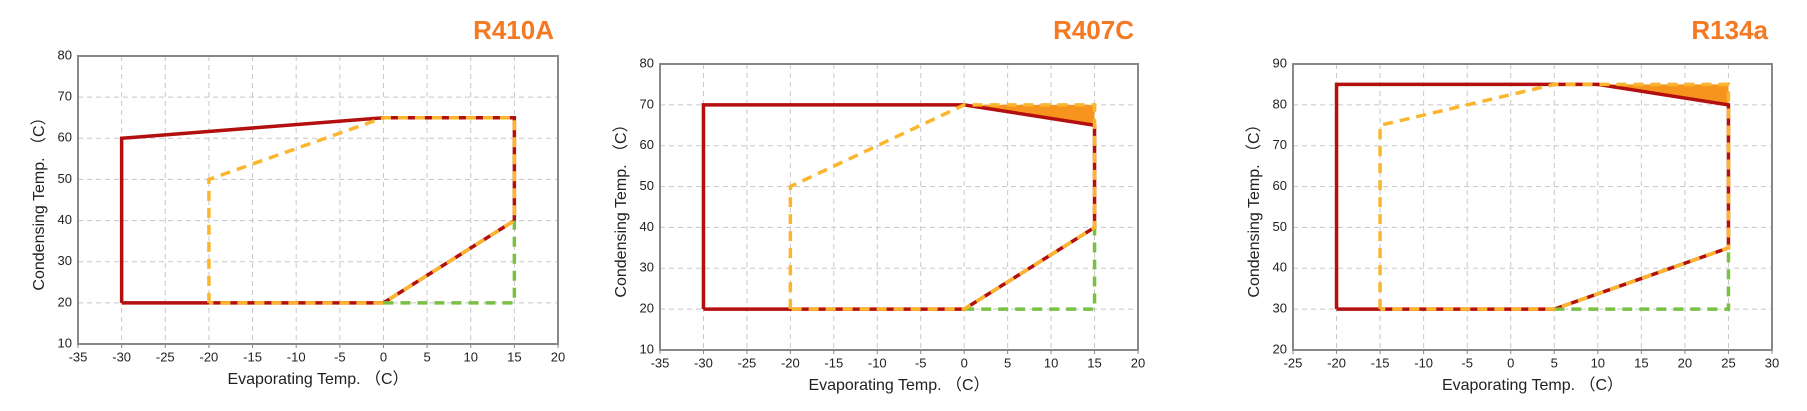 Image resolution: width=1807 pixels, height=411 pixels. Describe the element at coordinates (1093, 30) in the screenshot. I see `chart-title: R407C` at that location.